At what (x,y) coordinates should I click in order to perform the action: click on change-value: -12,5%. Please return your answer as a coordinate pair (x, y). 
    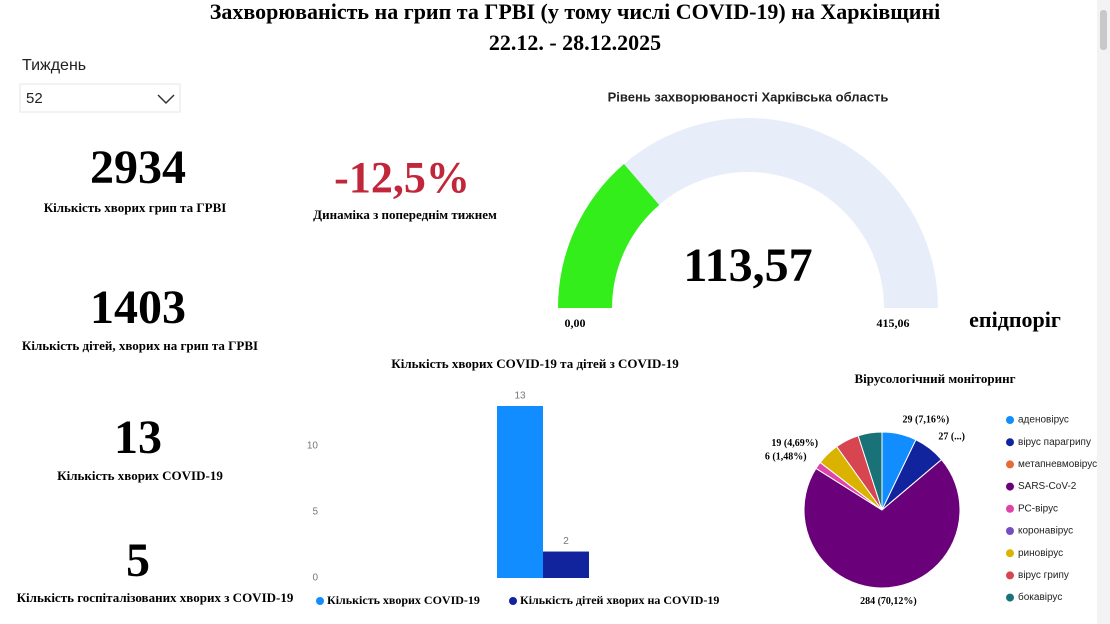
    Looking at the image, I should click on (402, 177).